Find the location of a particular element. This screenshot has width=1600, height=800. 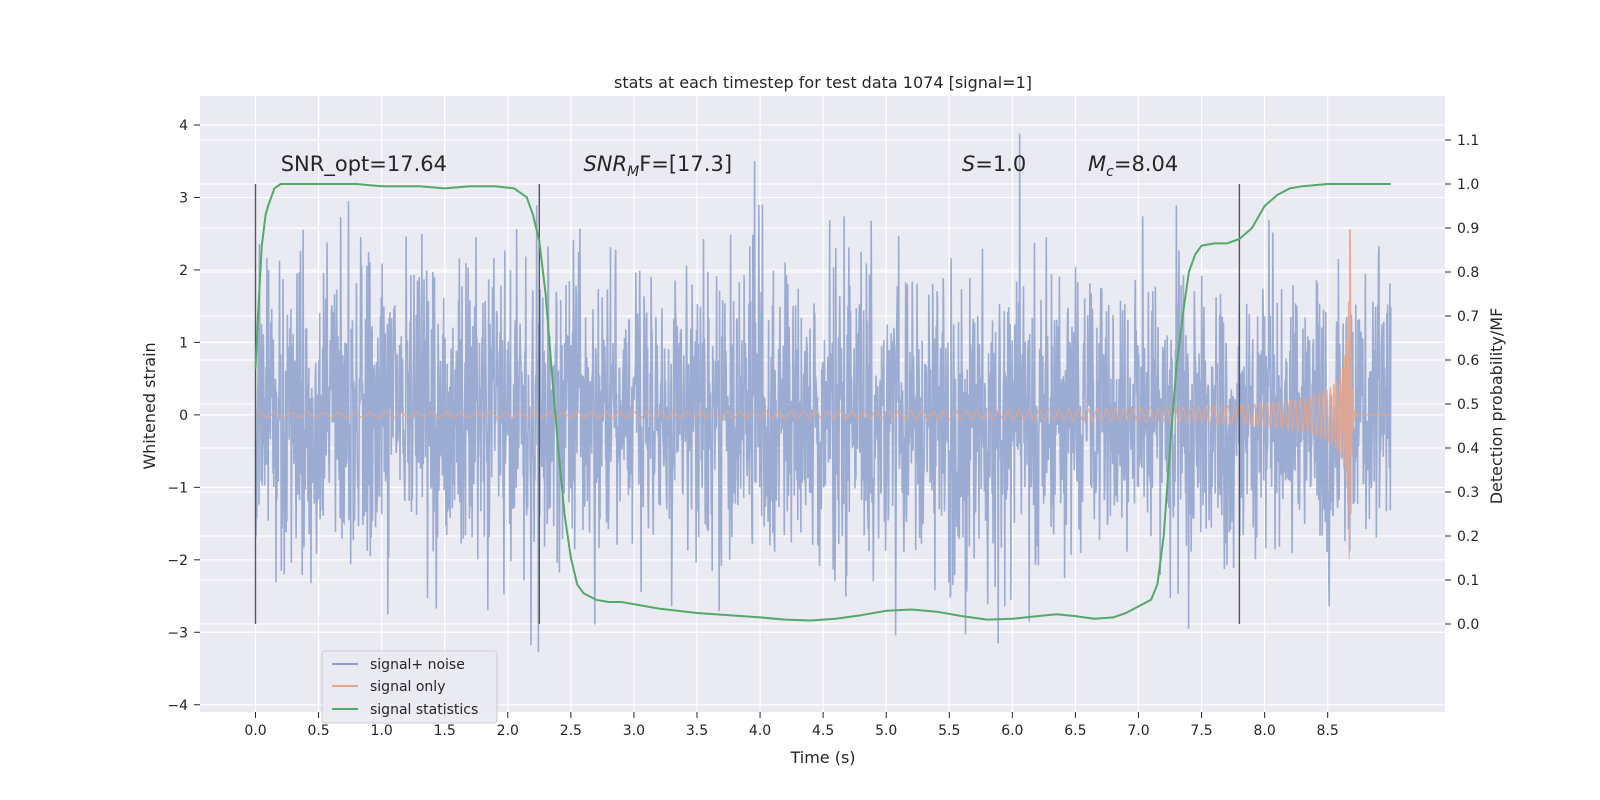

y-right-tick-label: 1.1 is located at coordinates (1468, 141).